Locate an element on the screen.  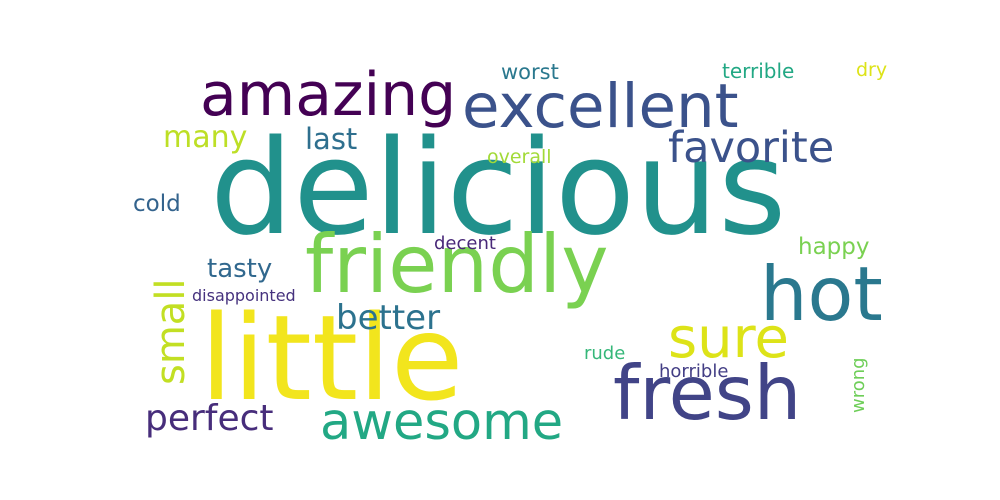
word-hot: hot is located at coordinates (821, 294).